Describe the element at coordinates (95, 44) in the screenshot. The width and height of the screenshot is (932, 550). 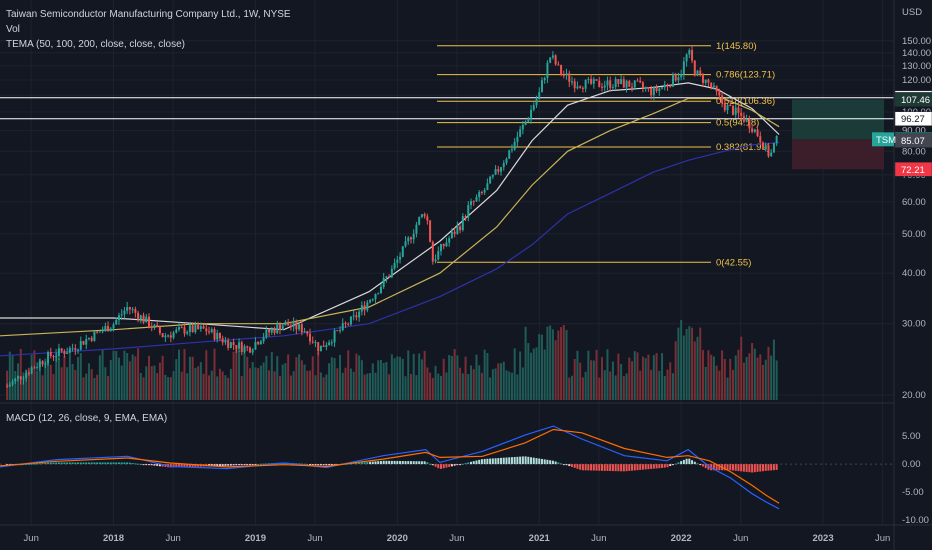
I see `tema-legend: TEMA (50, 100, 200, close, close, close)` at that location.